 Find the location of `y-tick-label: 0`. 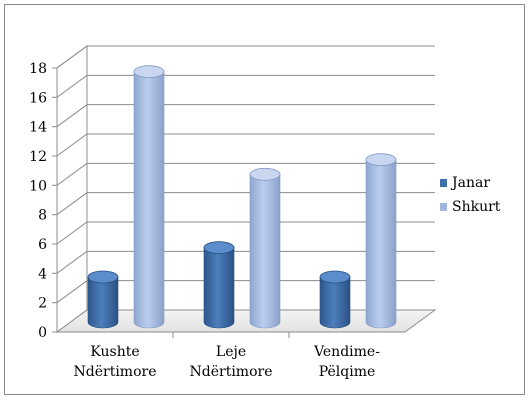

y-tick-label: 0 is located at coordinates (42, 333).